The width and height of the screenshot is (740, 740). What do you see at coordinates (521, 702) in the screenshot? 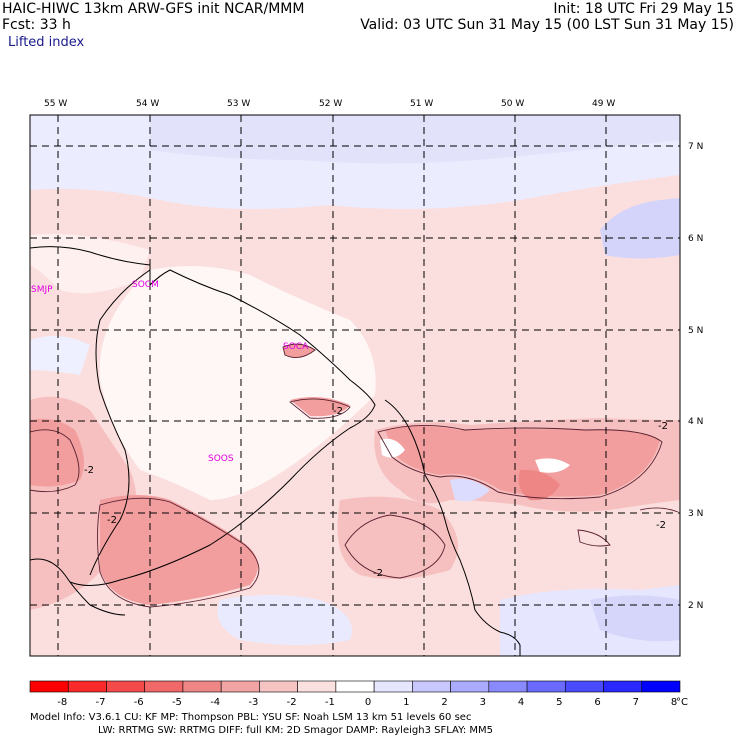
I see `colorbar-tick-label: 4` at bounding box center [521, 702].